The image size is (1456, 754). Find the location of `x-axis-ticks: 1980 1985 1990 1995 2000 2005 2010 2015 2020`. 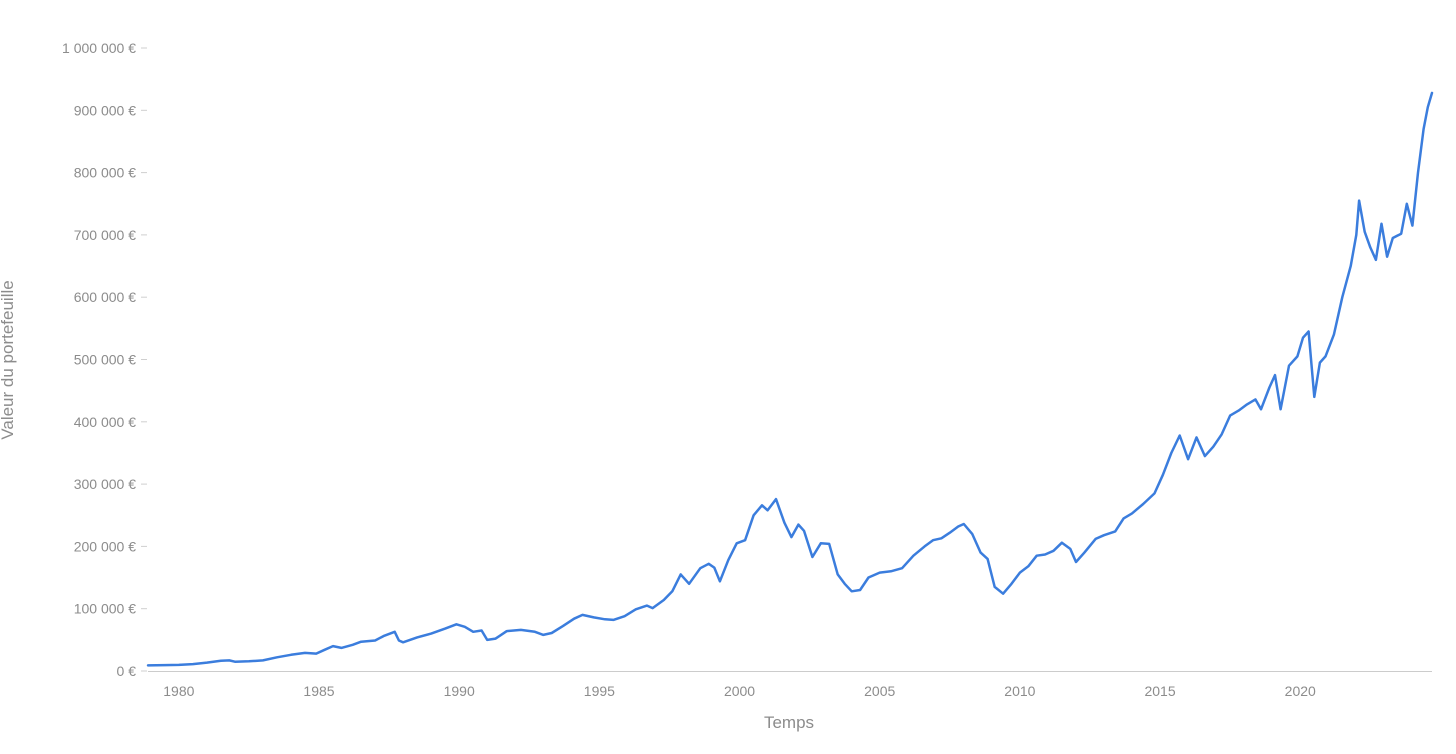

x-axis-ticks: 1980 1985 1990 1995 2000 2005 2010 2015 2020 is located at coordinates (739, 691).